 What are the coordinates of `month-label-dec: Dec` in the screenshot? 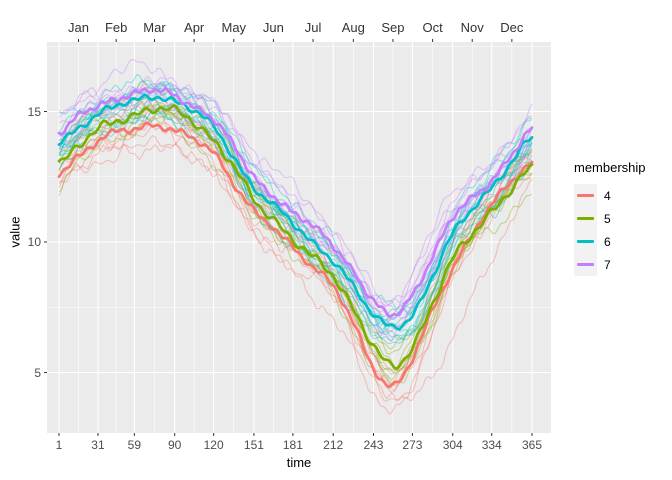 It's located at (512, 27).